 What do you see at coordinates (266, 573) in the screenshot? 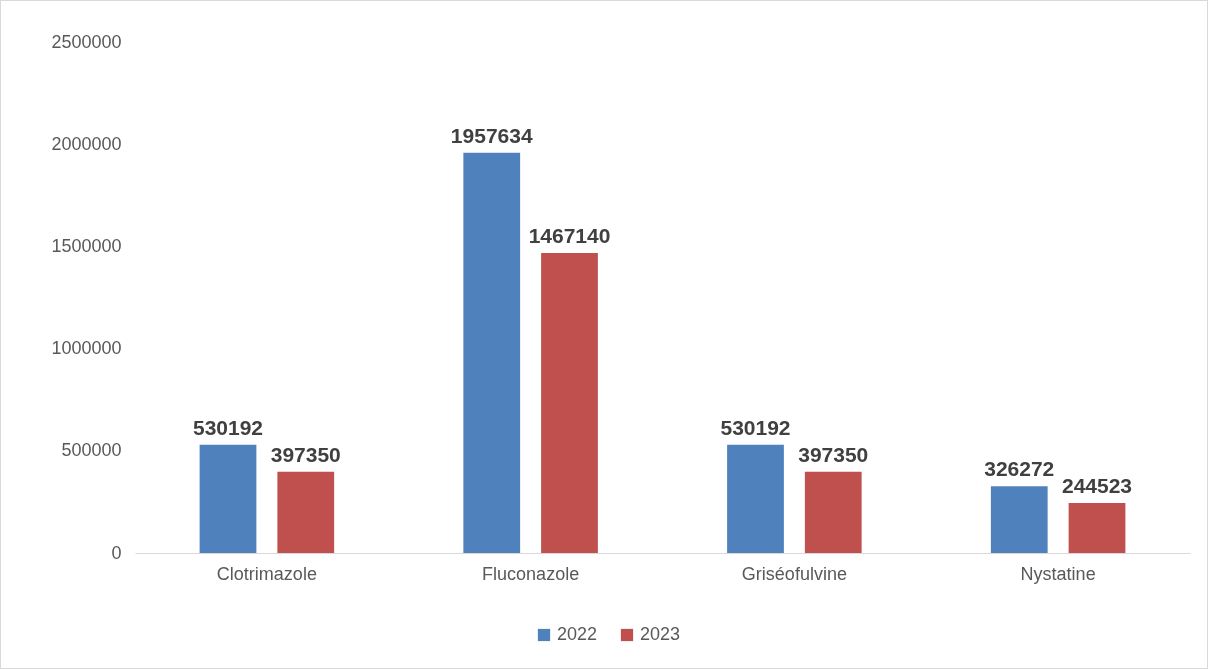
I see `x-tick-label: Clotrimazole` at bounding box center [266, 573].